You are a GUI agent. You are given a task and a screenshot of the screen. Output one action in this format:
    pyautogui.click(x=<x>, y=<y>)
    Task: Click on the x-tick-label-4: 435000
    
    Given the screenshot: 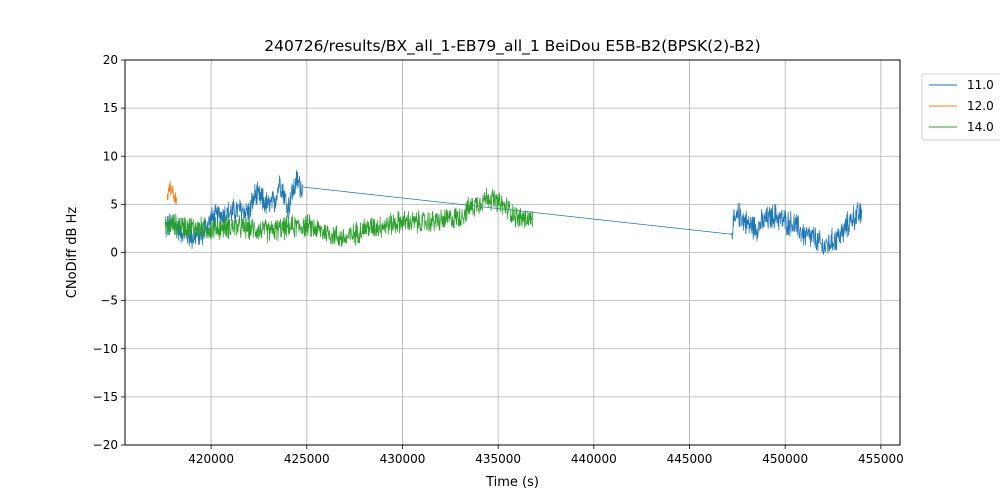 What is the action you would take?
    pyautogui.click(x=498, y=459)
    